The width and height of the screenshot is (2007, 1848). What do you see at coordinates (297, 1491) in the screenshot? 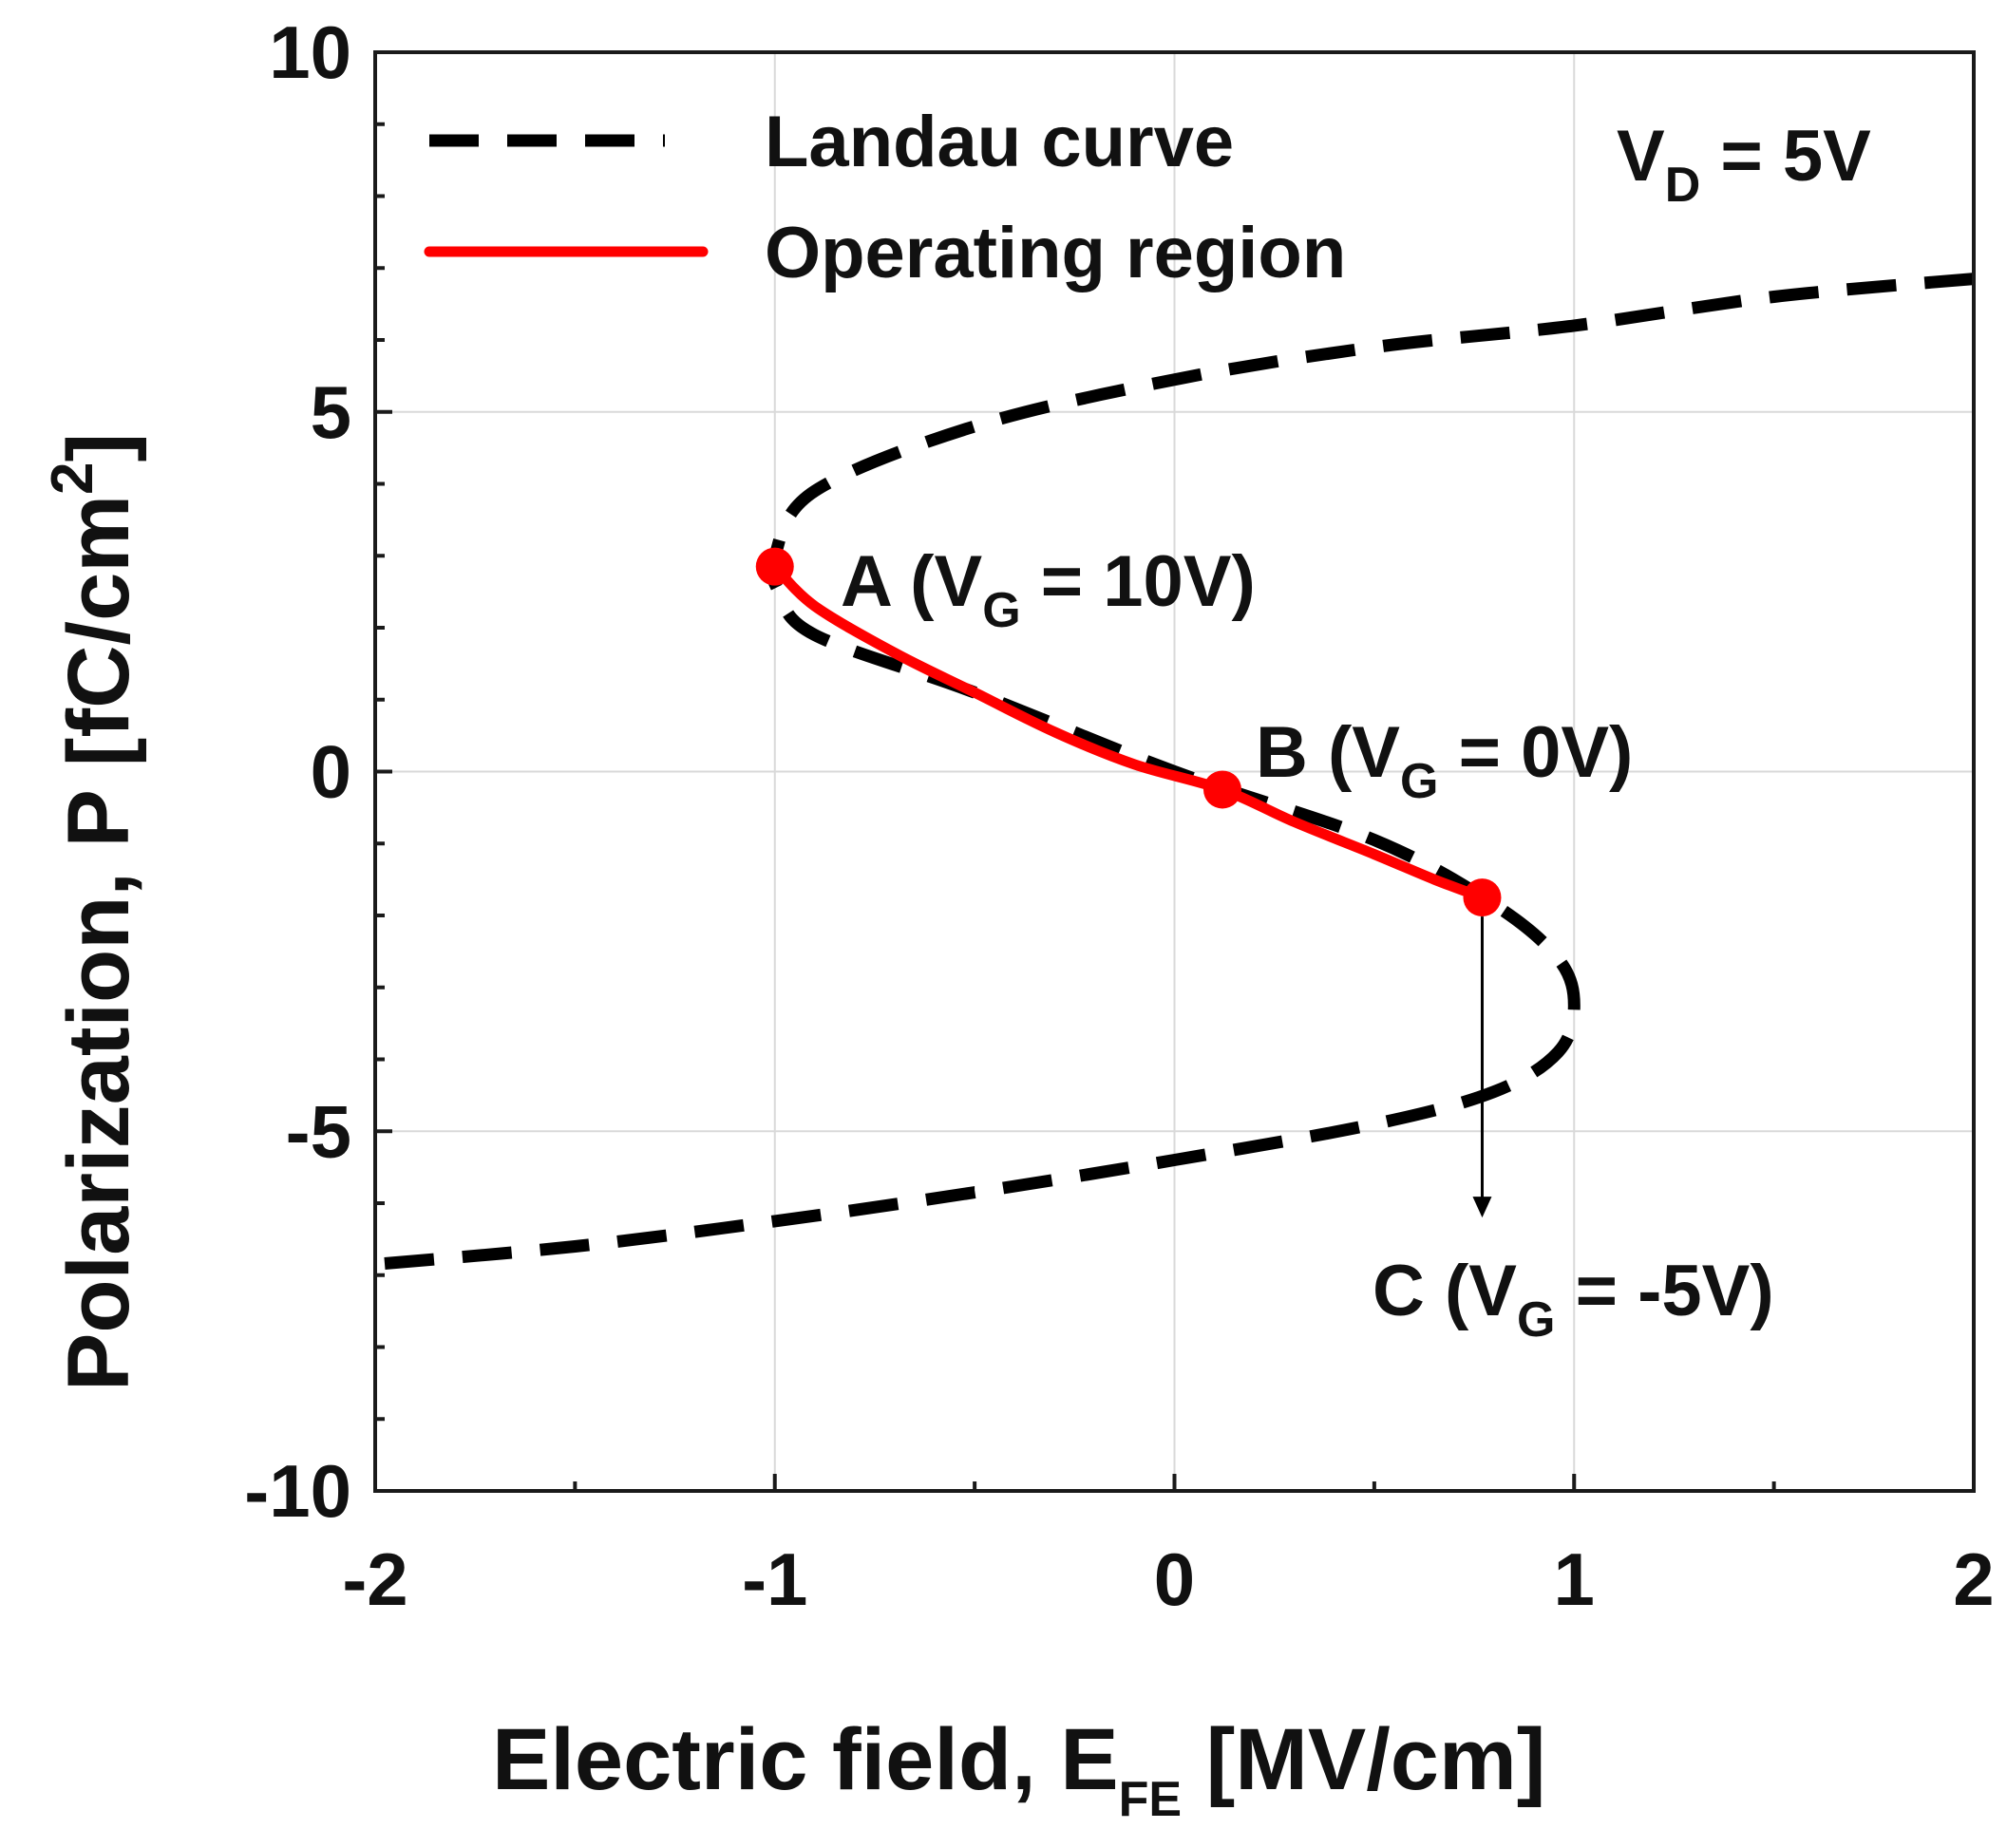
I see `y-tick-label-0: -10` at bounding box center [297, 1491].